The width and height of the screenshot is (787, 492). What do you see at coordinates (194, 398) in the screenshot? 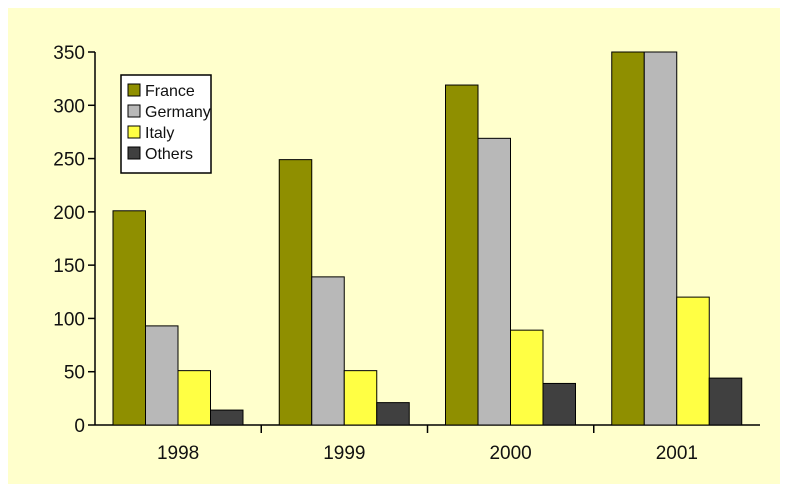
I see `bar-italy-1998` at bounding box center [194, 398].